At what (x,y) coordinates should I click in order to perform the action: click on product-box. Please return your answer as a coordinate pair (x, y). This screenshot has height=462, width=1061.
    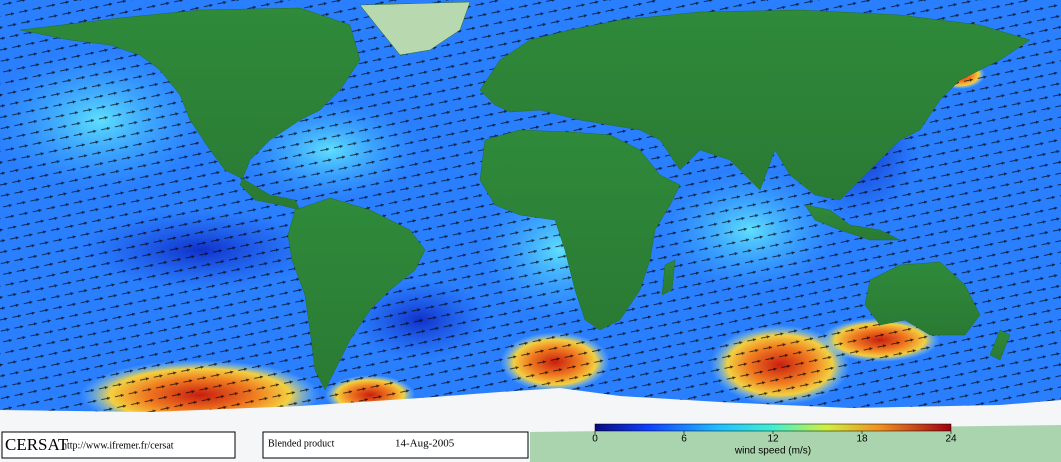
    Looking at the image, I should click on (395, 445).